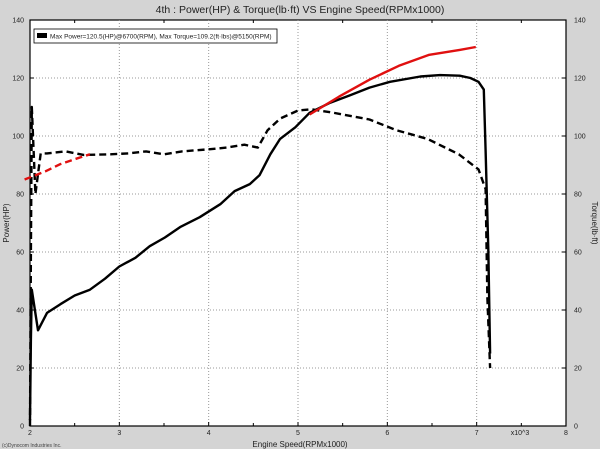 This screenshot has width=600, height=449. What do you see at coordinates (578, 311) in the screenshot?
I see `y-right-tick-label: 40` at bounding box center [578, 311].